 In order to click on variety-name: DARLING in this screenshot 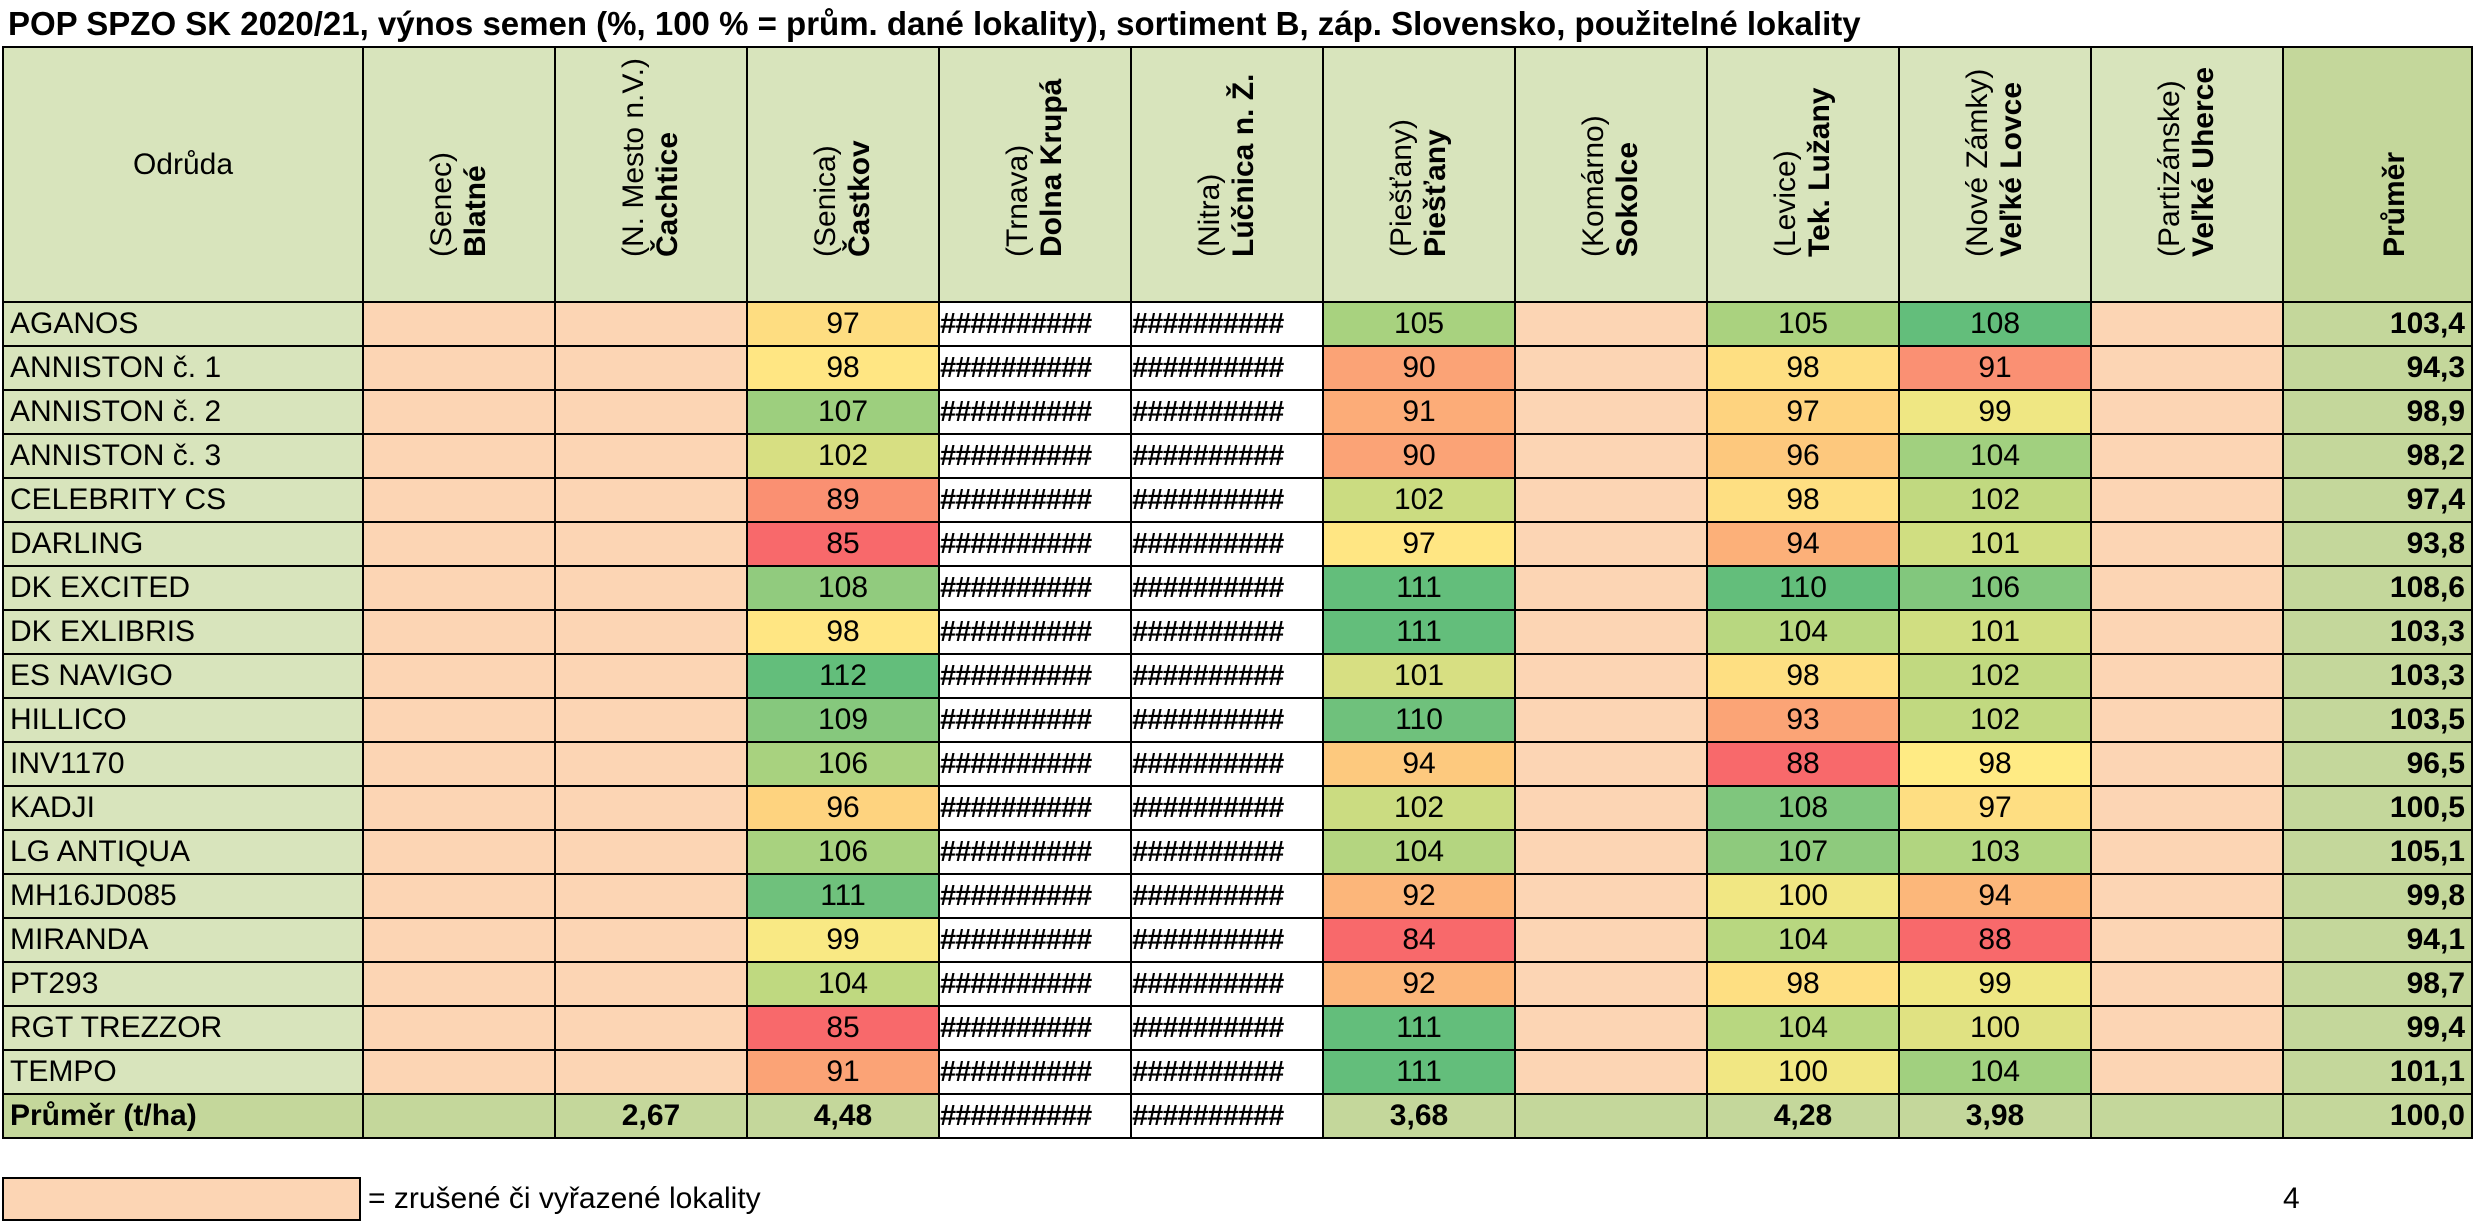, I will do `click(183, 544)`.